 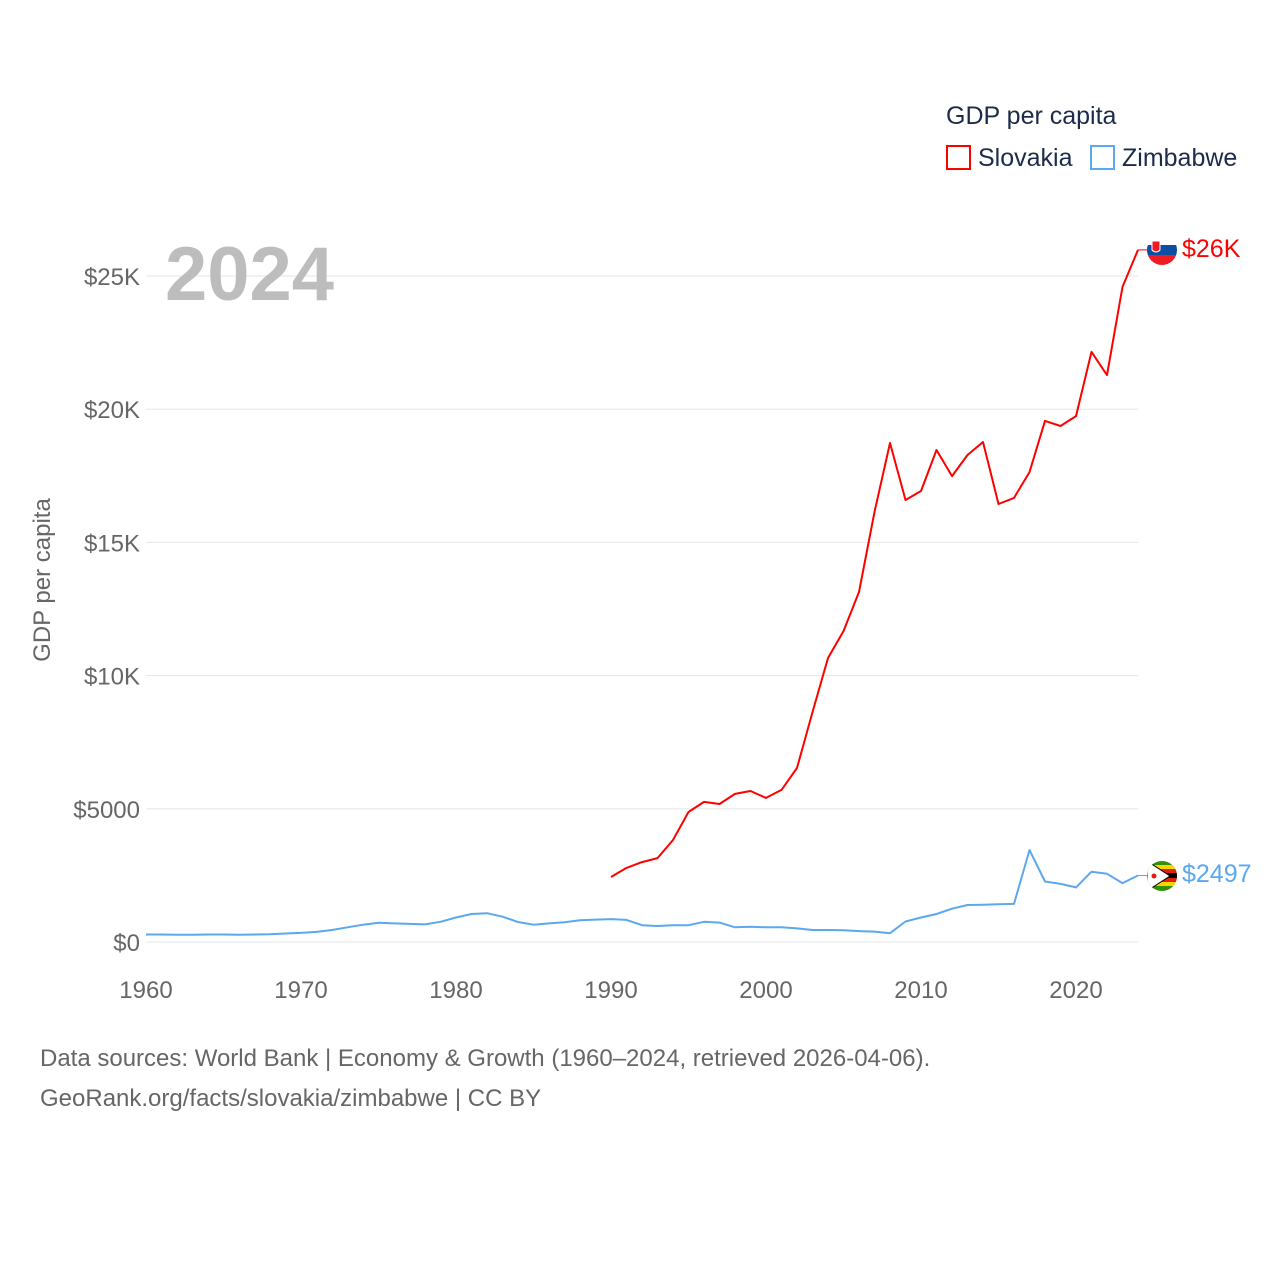 What do you see at coordinates (106, 610) in the screenshot?
I see `y-axis: $0 $5000 $10K $15K $20K $25K` at bounding box center [106, 610].